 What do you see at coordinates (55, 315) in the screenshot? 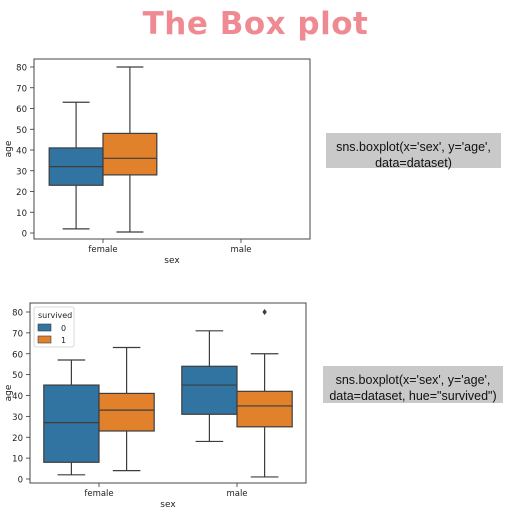
I see `legend-title: survived` at bounding box center [55, 315].